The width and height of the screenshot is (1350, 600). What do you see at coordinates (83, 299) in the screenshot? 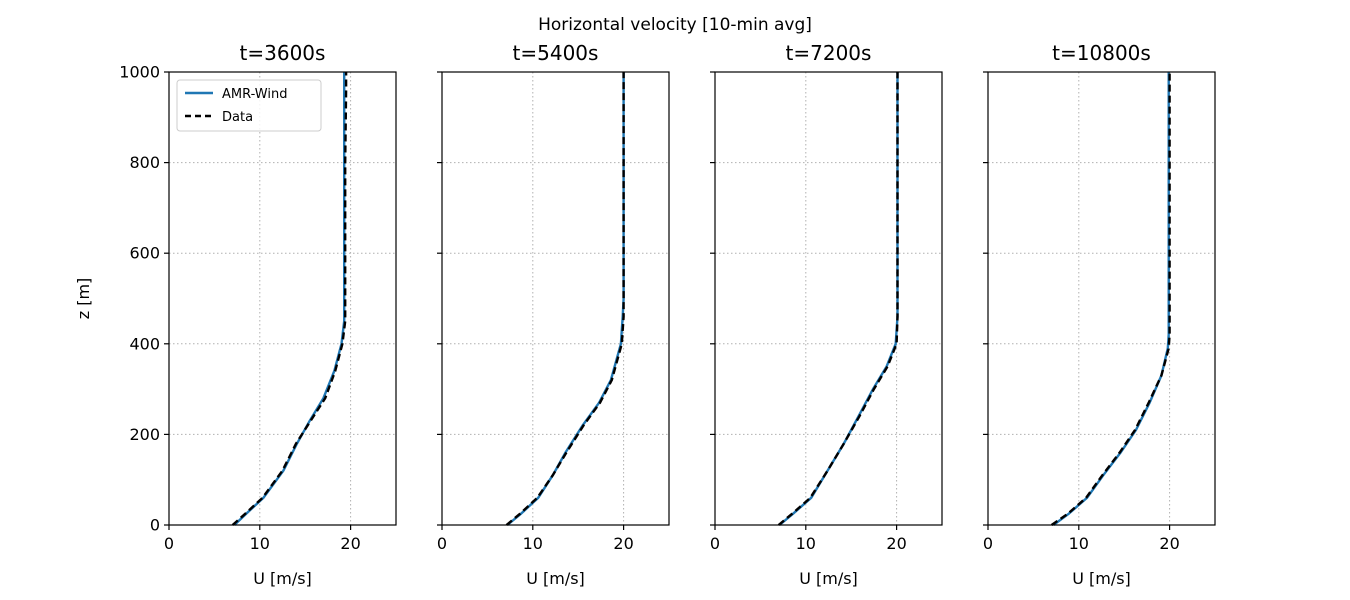
I see `y-axis-label: z [m]` at bounding box center [83, 299].